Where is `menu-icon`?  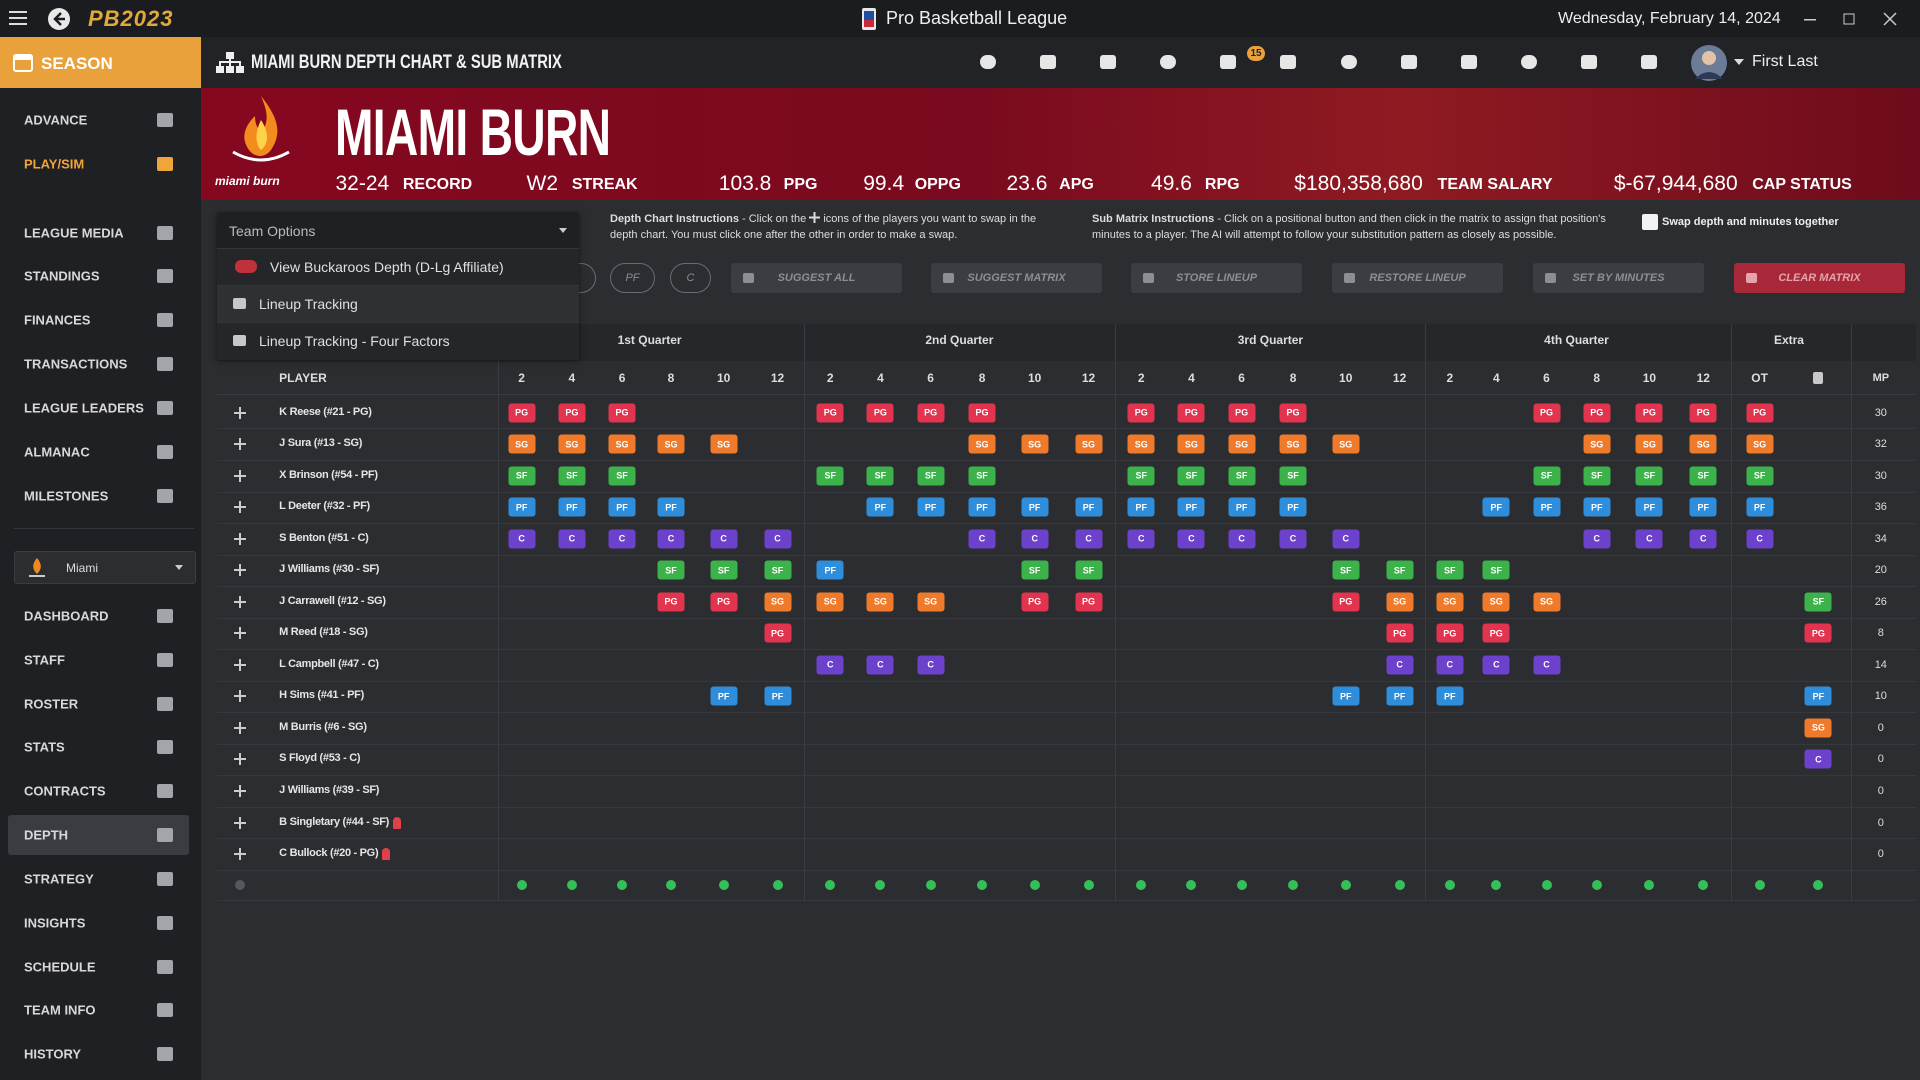
menu-icon is located at coordinates (19, 18).